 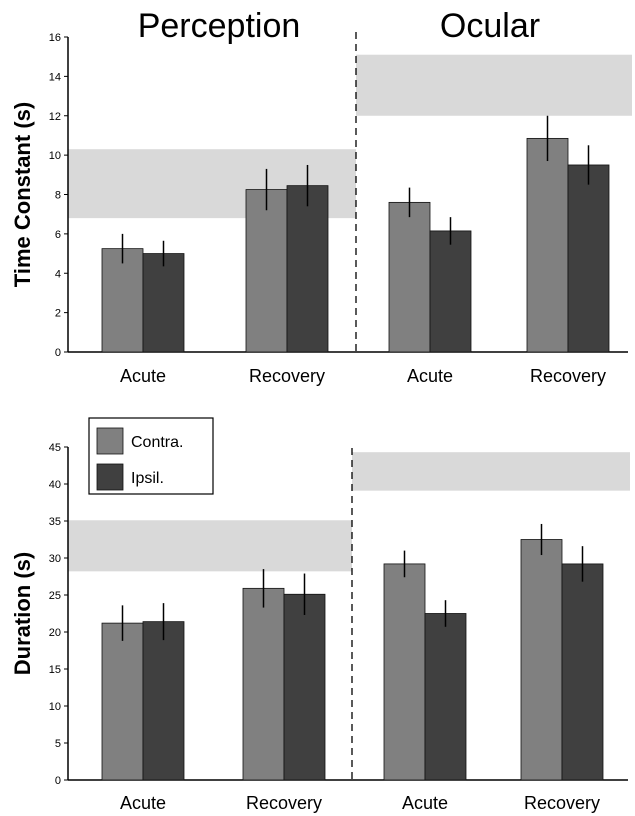 What do you see at coordinates (55, 117) in the screenshot?
I see `y-tick-label: 12` at bounding box center [55, 117].